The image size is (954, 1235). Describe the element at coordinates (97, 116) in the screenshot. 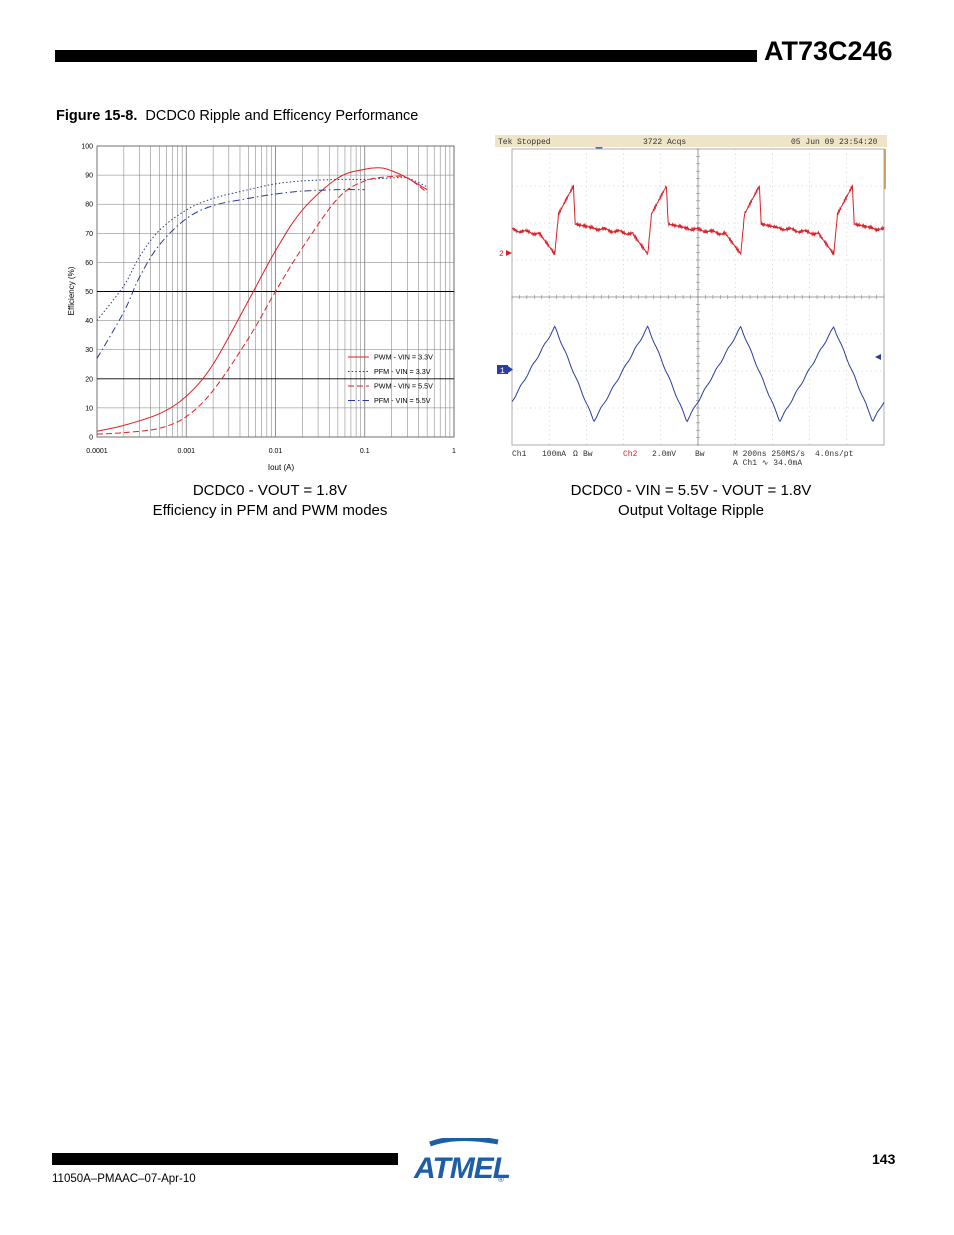

I see `figure-label: Figure 15-8.` at that location.